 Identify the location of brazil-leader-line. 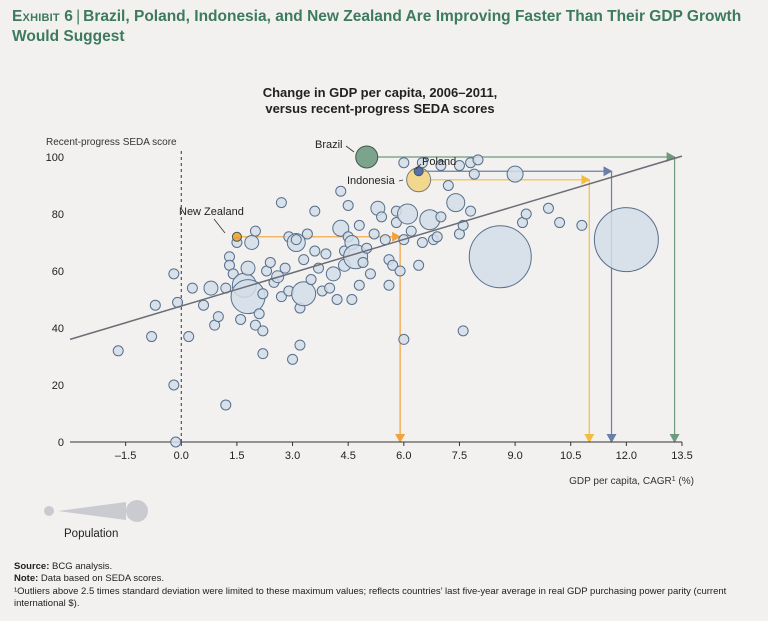
(350, 149).